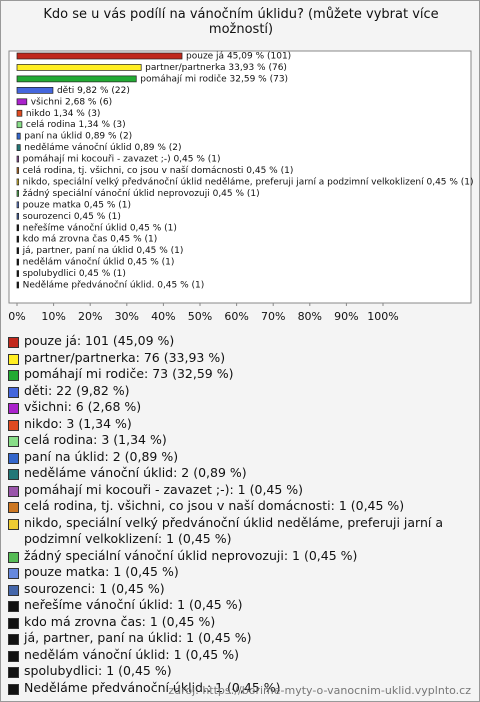 The height and width of the screenshot is (702, 480). I want to click on legend-label: děti: 22 (9,82 %), so click(77, 390).